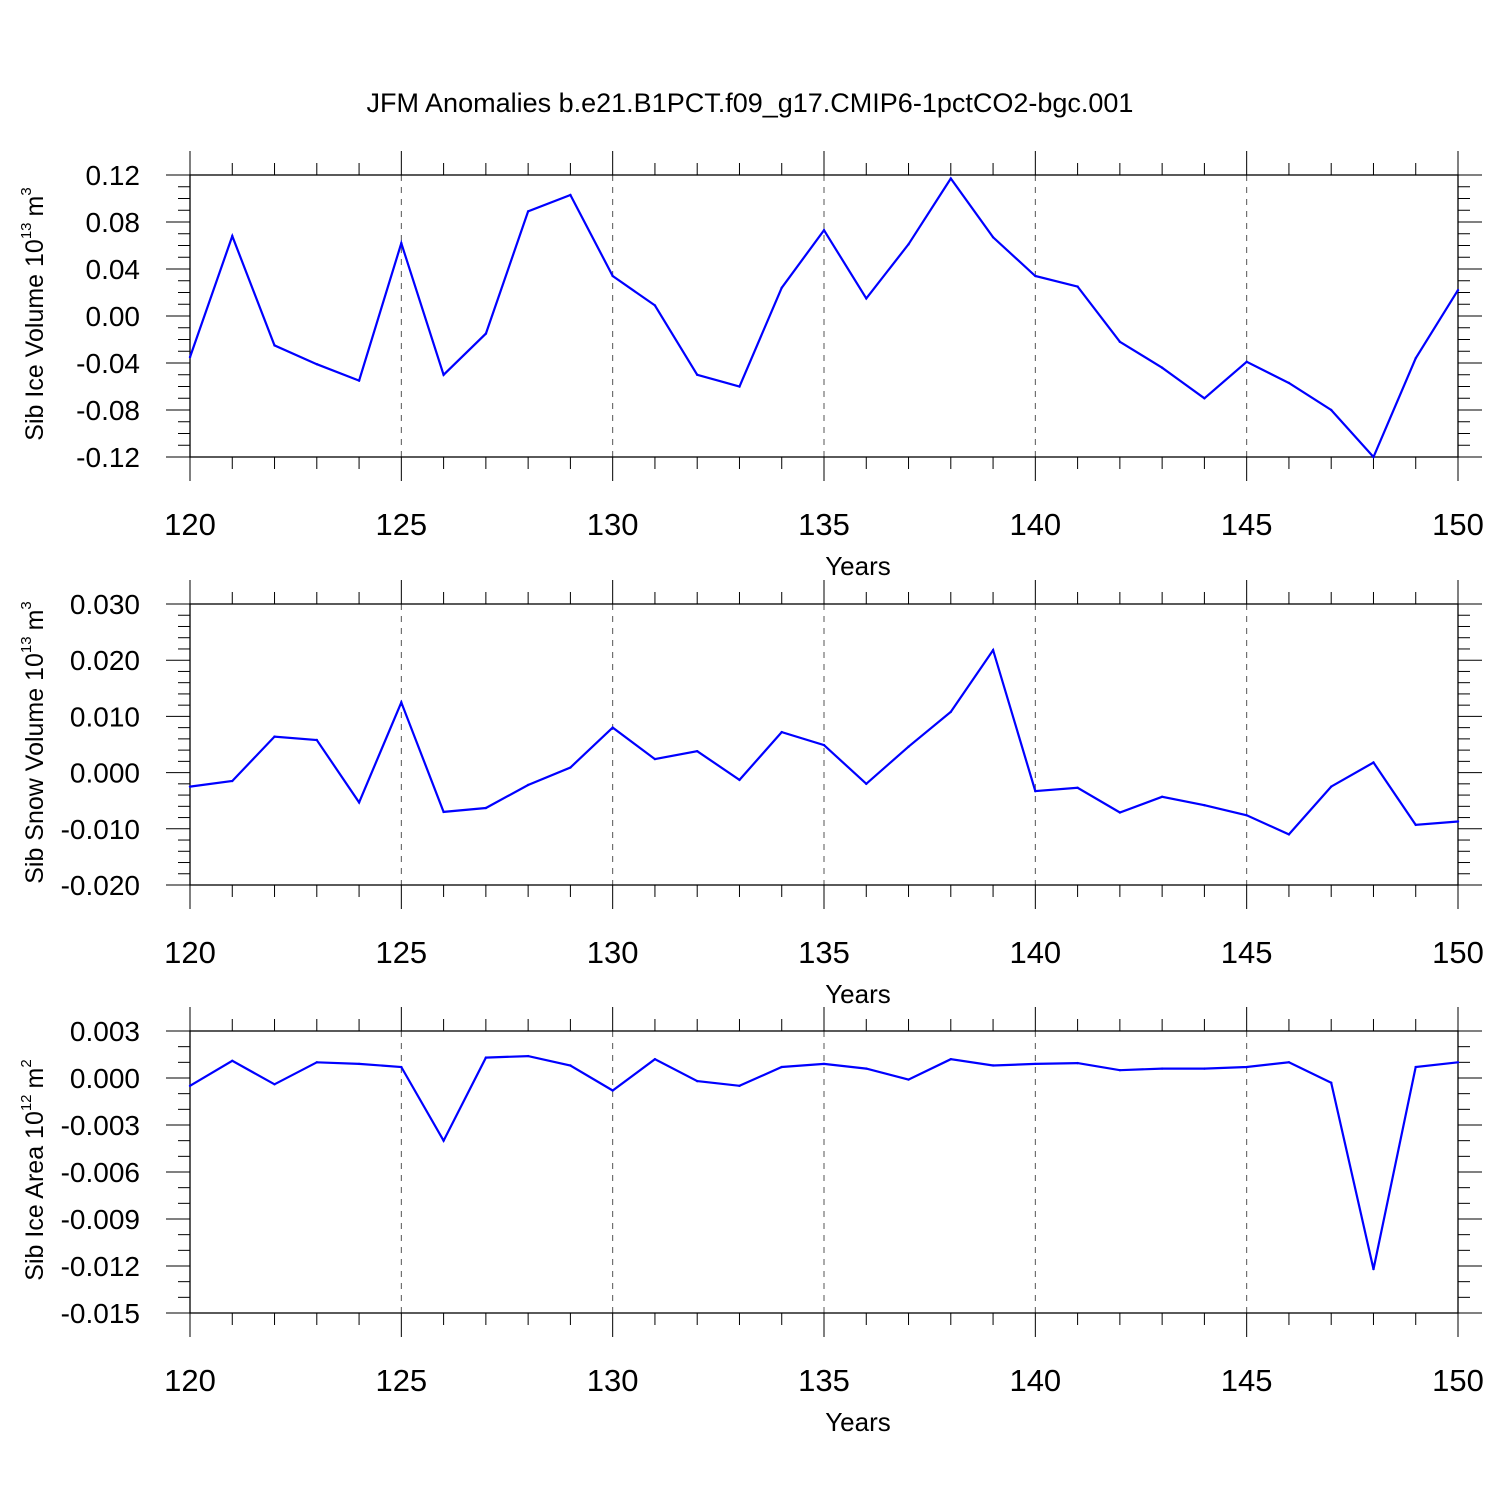  What do you see at coordinates (100, 1172) in the screenshot?
I see `y-tick-label: -0.006` at bounding box center [100, 1172].